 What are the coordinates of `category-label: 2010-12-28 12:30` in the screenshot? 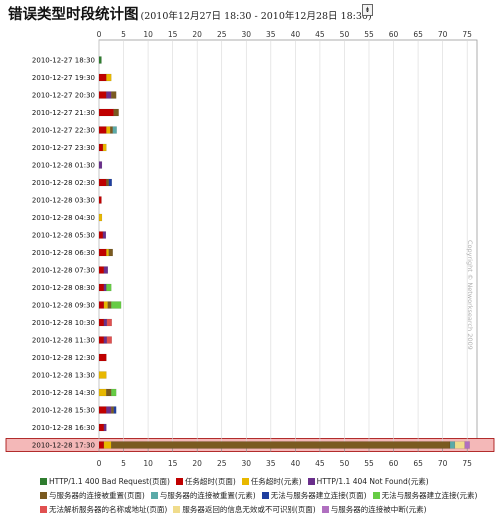 It's located at (63, 358).